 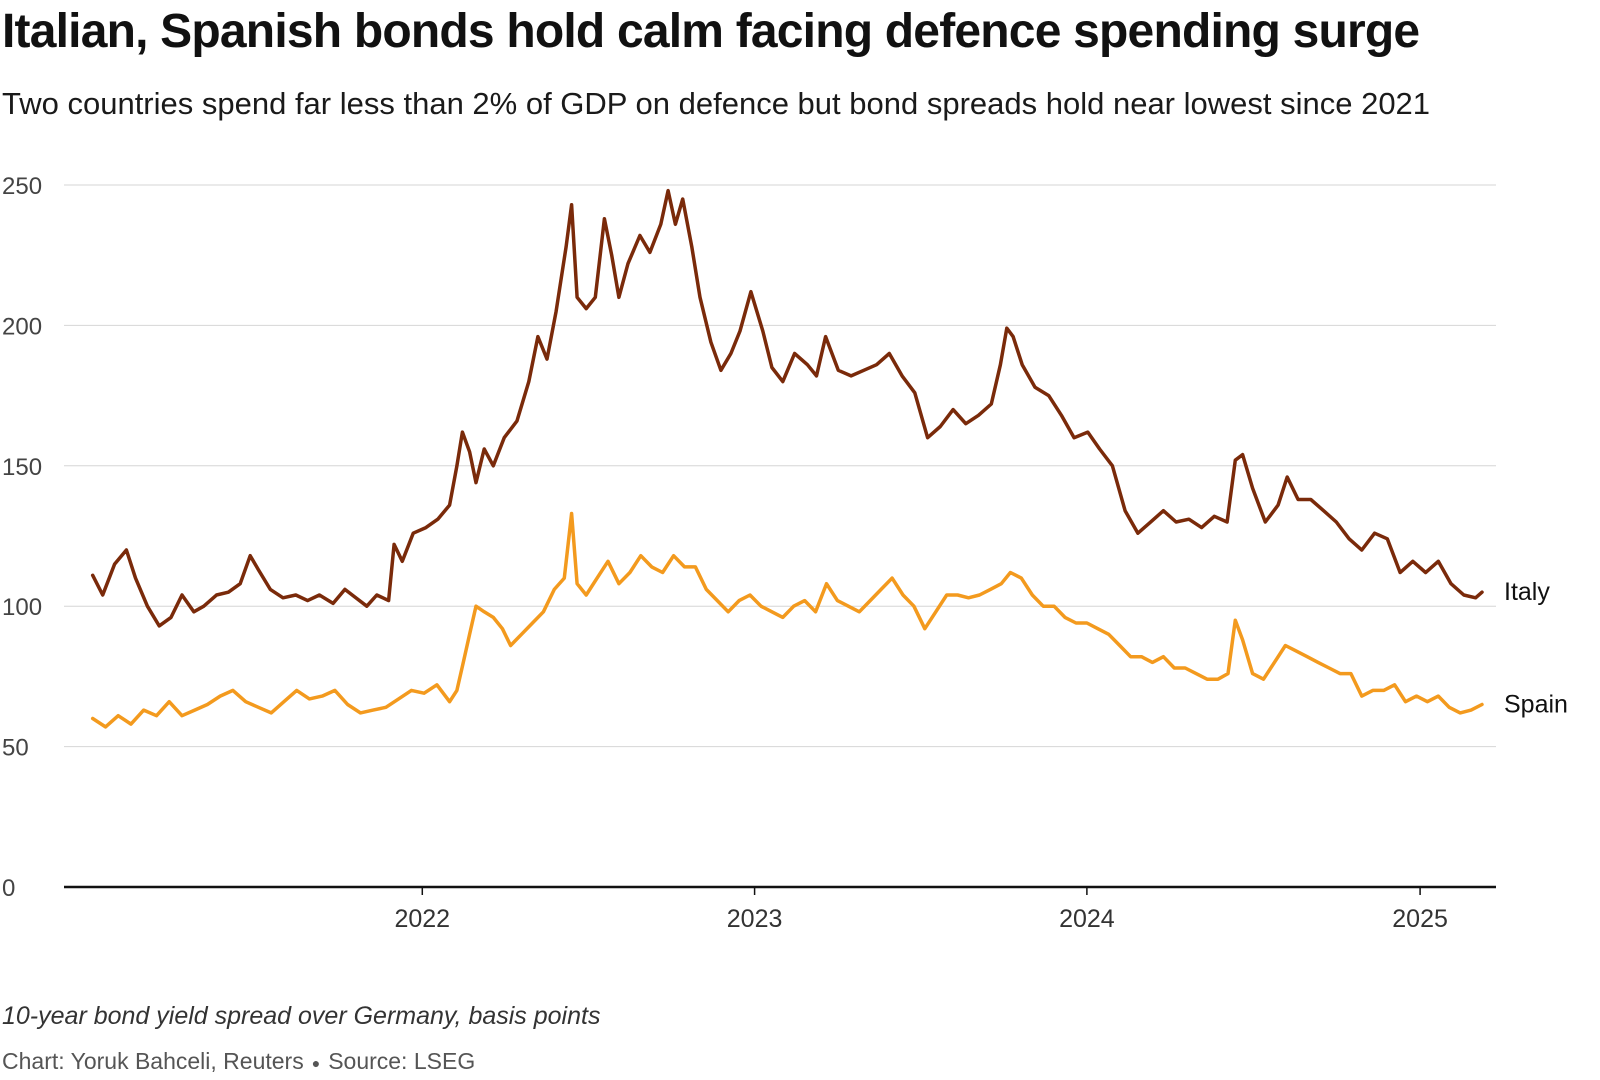 What do you see at coordinates (22, 326) in the screenshot?
I see `y-tick-label: 200` at bounding box center [22, 326].